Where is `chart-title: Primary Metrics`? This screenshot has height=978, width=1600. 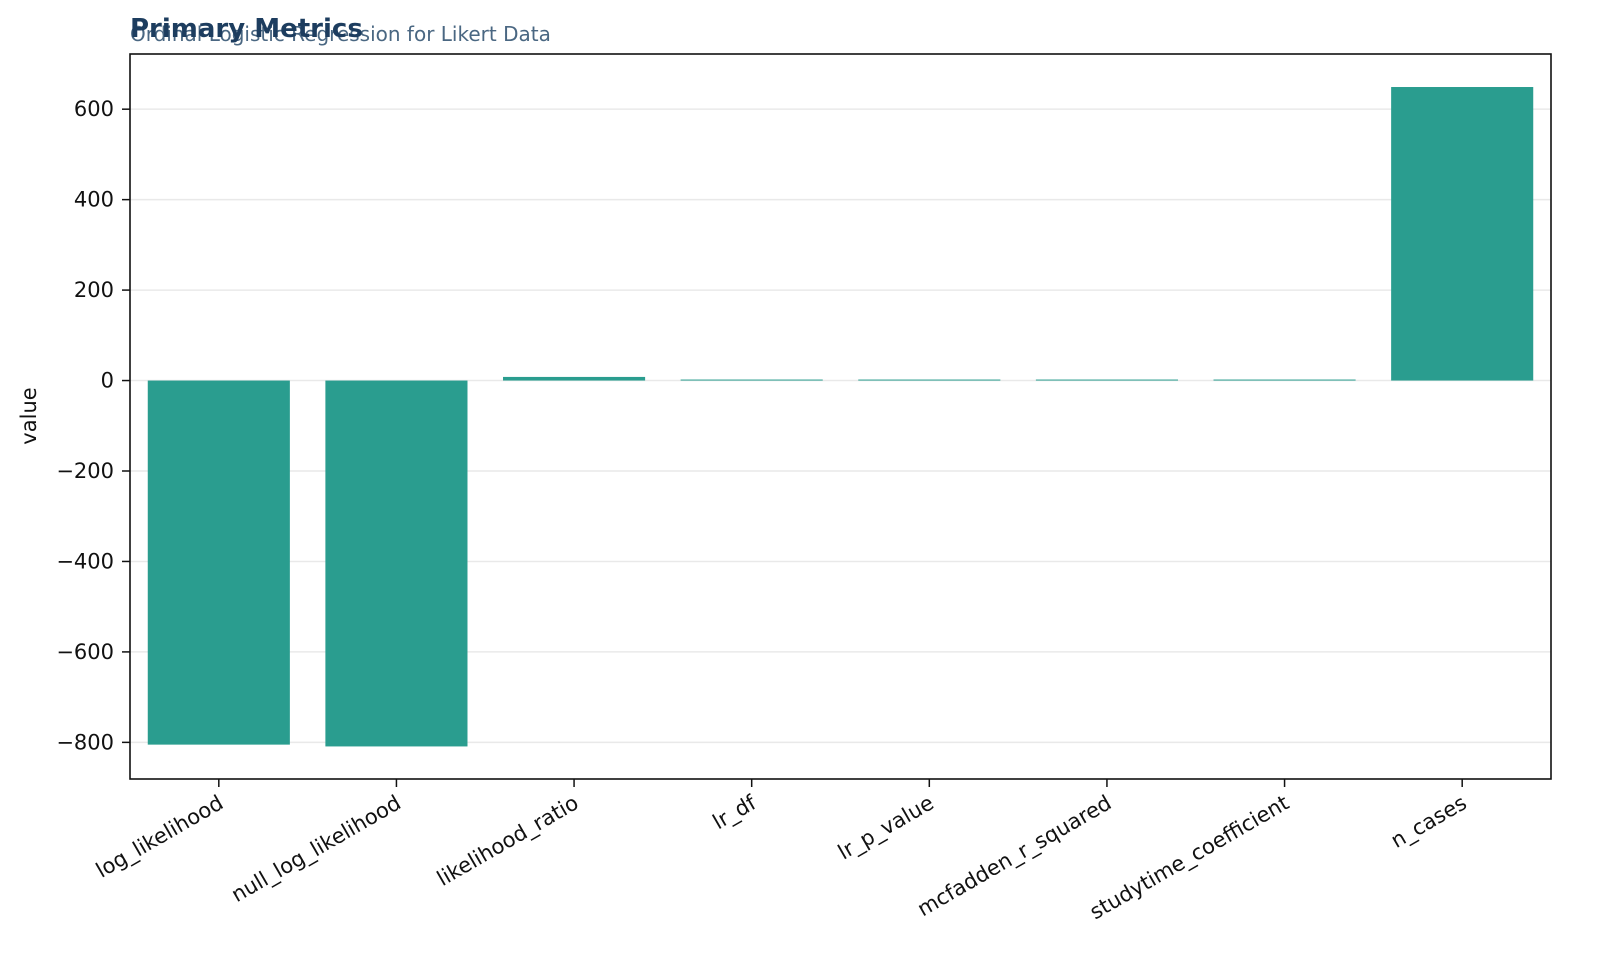
chart-title: Primary Metrics is located at coordinates (246, 29).